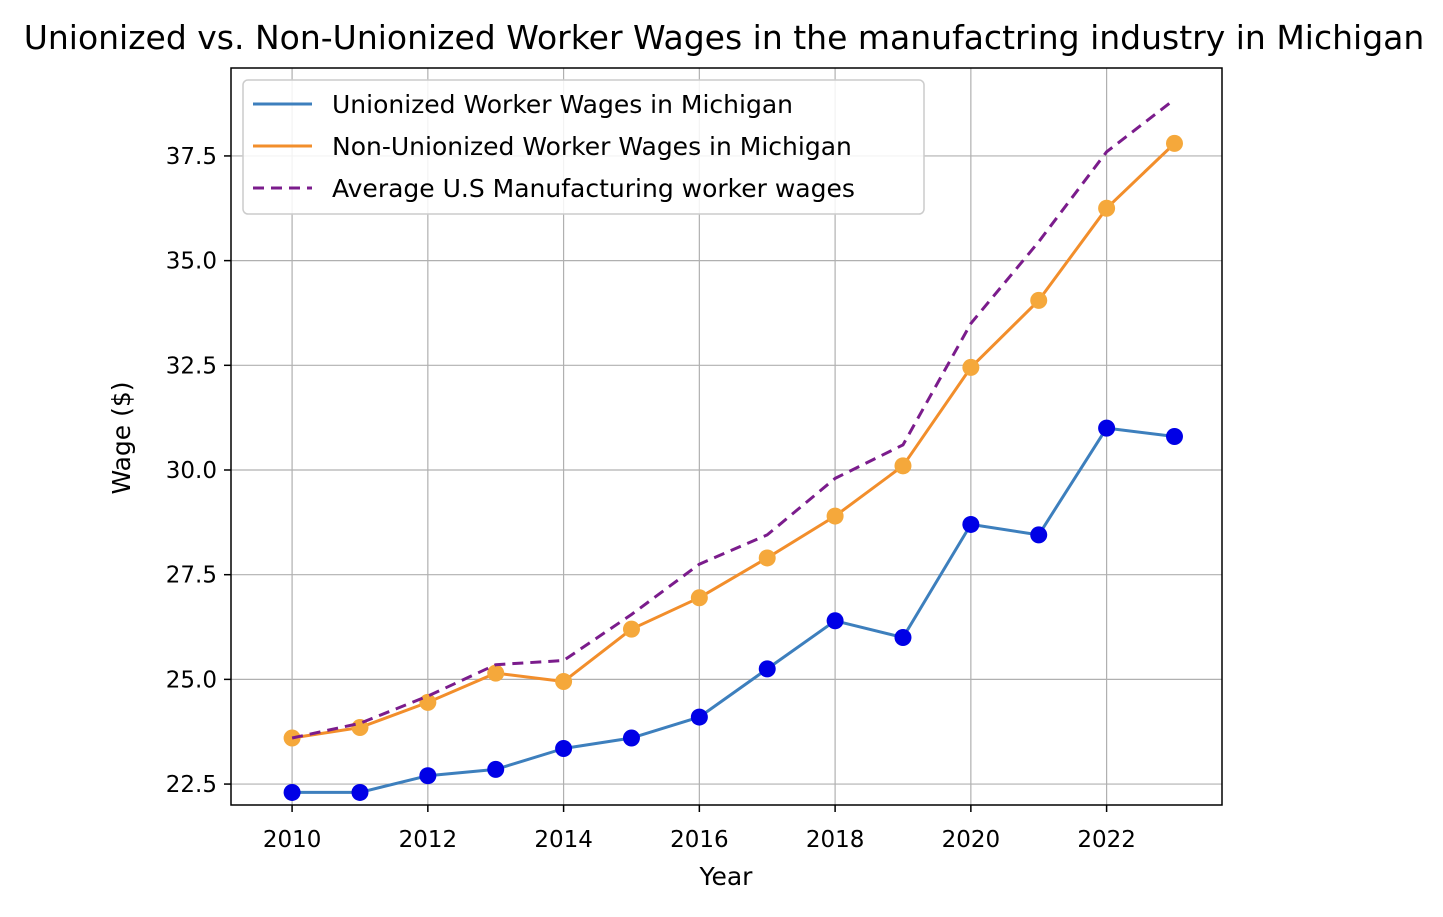 This screenshot has width=1443, height=917. I want to click on legend-box, so click(583, 147).